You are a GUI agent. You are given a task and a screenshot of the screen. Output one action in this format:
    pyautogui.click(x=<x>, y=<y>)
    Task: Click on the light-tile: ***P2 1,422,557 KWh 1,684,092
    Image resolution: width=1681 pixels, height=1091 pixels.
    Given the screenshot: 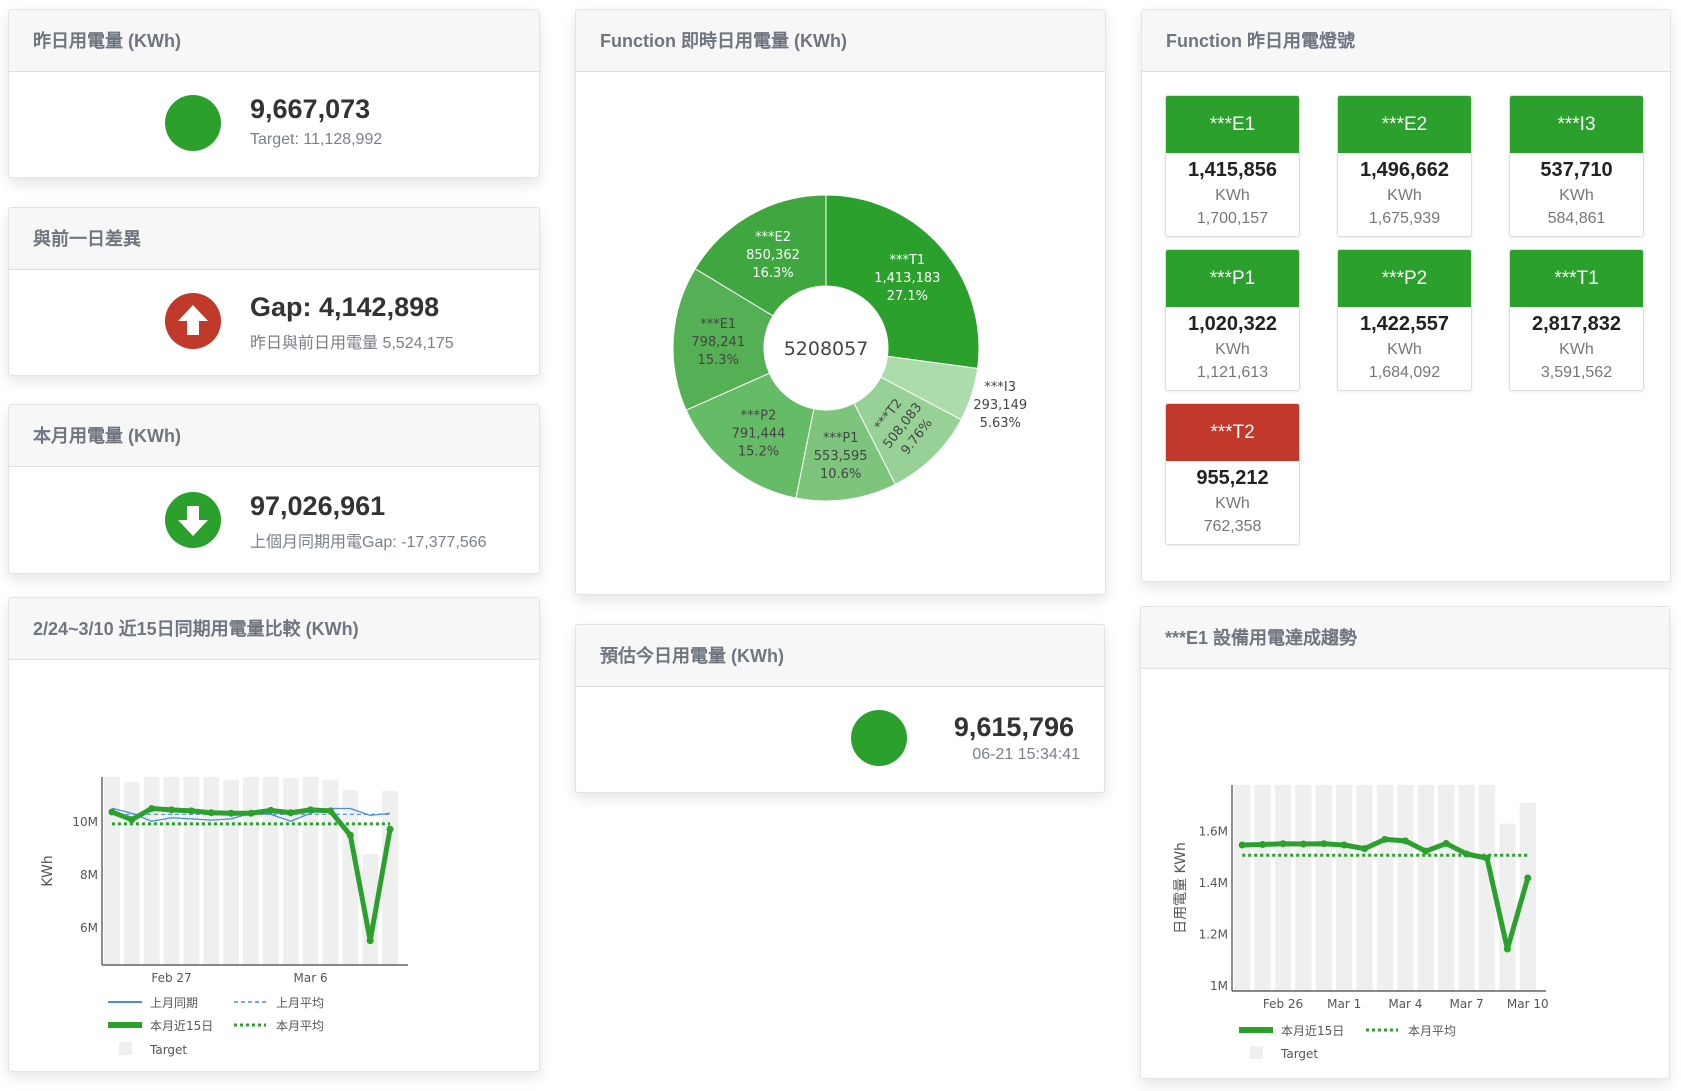 What is the action you would take?
    pyautogui.click(x=1404, y=320)
    